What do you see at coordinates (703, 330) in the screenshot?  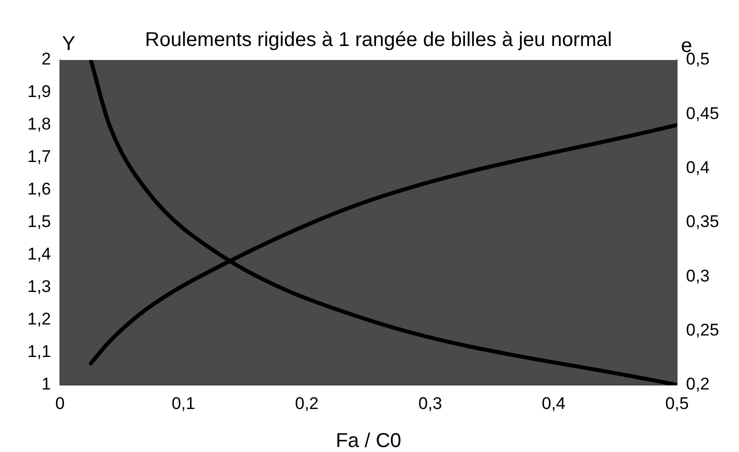 I see `y2-tick-label: 0,25` at bounding box center [703, 330].